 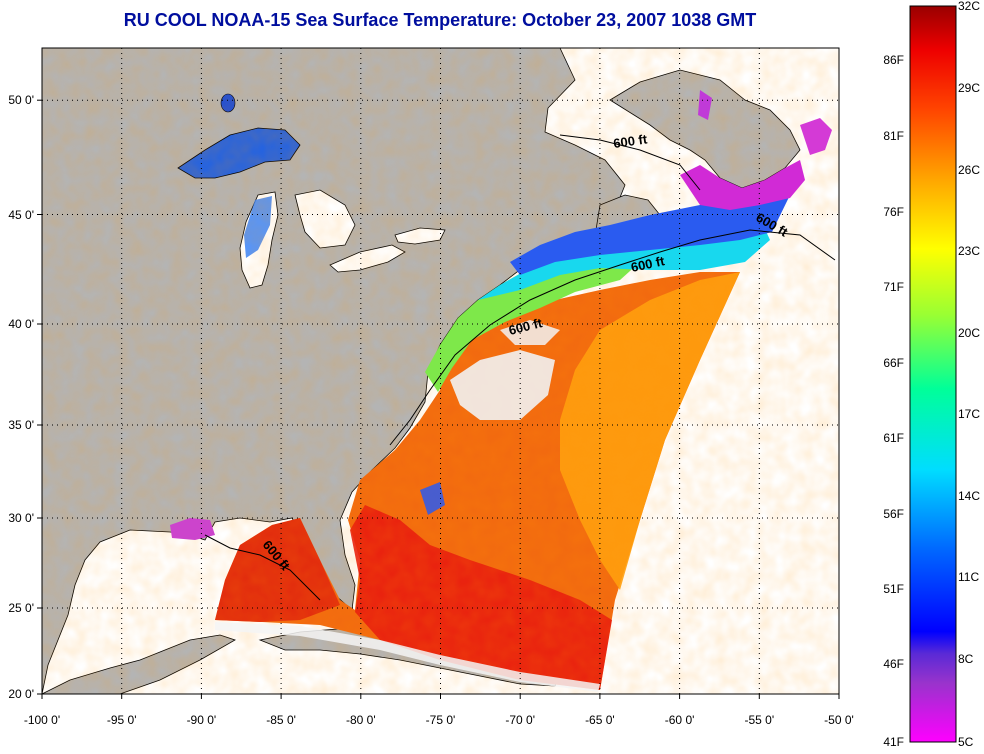 What do you see at coordinates (600, 720) in the screenshot?
I see `lon-label: -65 0'` at bounding box center [600, 720].